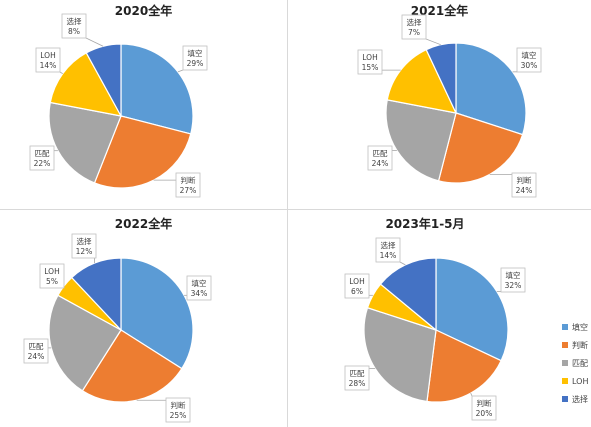 The image size is (591, 427). I want to click on legend-label: 判断, so click(580, 345).